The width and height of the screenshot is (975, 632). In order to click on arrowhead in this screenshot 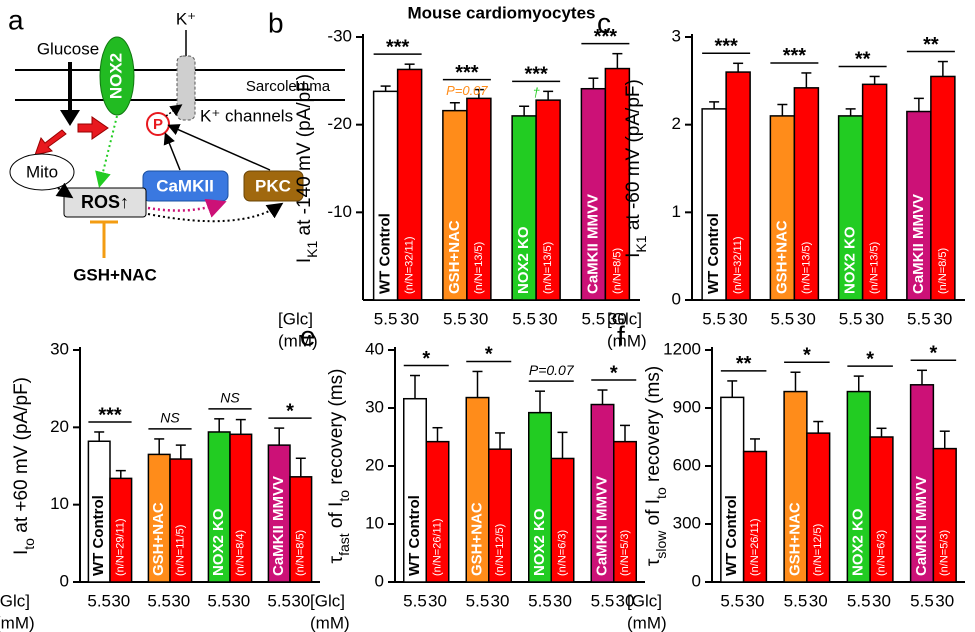, I will do `click(70, 118)`.